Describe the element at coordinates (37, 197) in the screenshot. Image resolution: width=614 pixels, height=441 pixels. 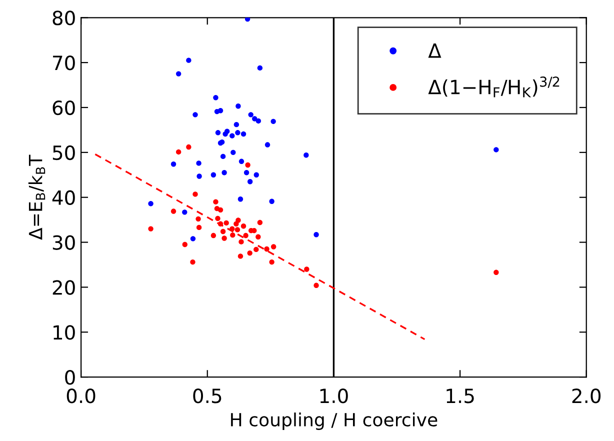
I see `y-axis-title: Δ=E$_{B}$/k$_{B}$T` at that location.